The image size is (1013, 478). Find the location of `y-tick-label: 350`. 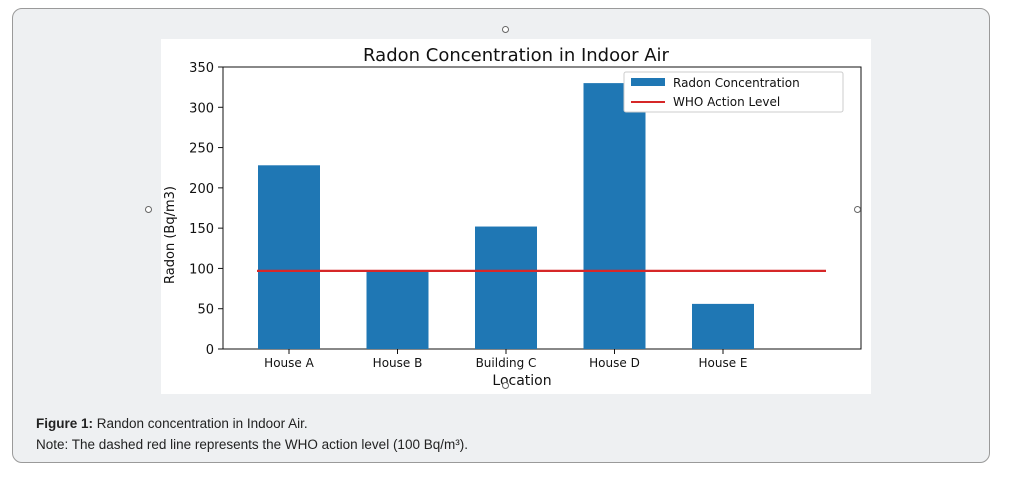

y-tick-label: 350 is located at coordinates (201, 68).